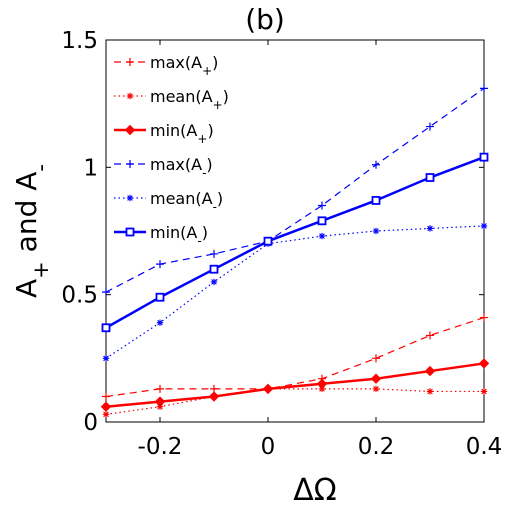 This screenshot has height=508, width=532. What do you see at coordinates (90, 423) in the screenshot?
I see `y-tick-label-0: 0` at bounding box center [90, 423].